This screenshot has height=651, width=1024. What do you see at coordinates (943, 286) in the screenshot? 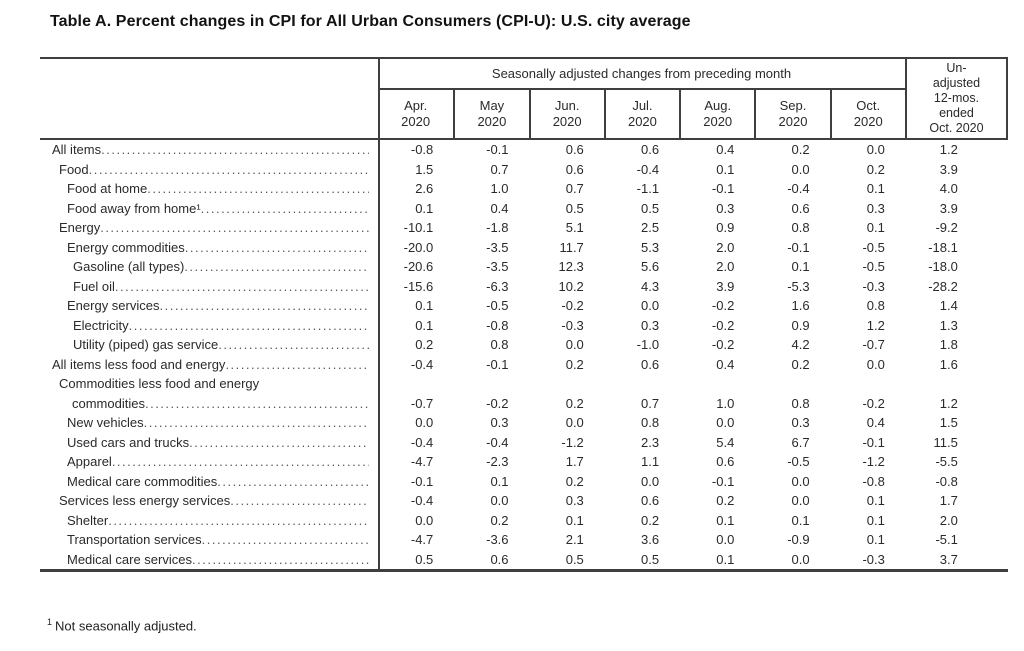
I see `row-value-12mo: -28.2` at bounding box center [943, 286].